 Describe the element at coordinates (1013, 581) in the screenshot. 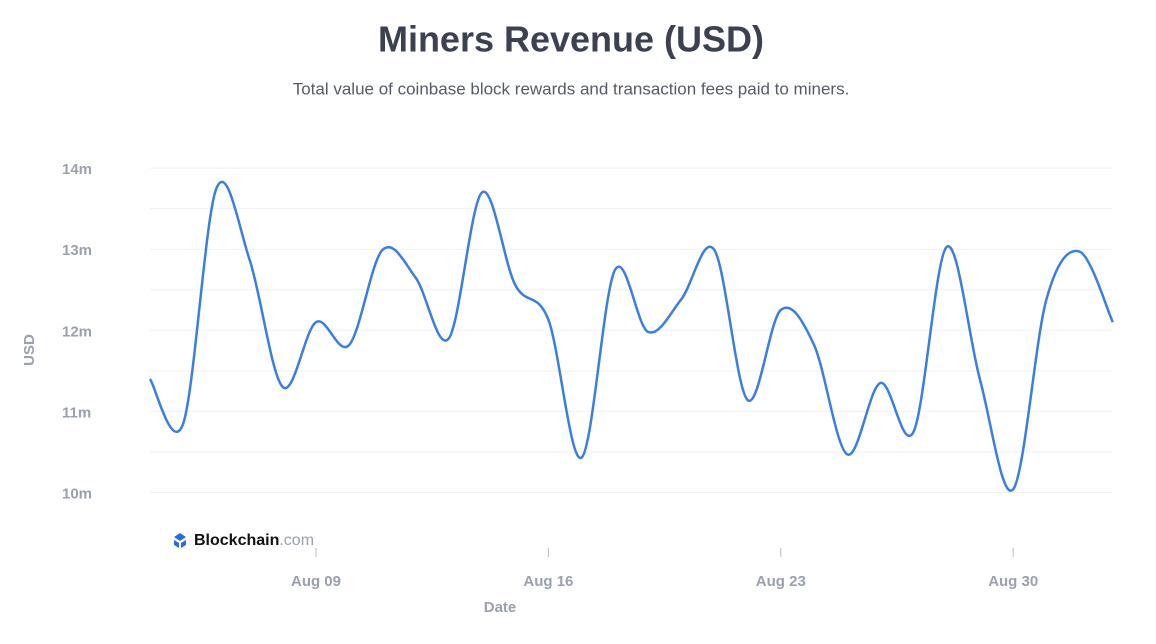

I see `x-tick-label: Aug 30` at that location.